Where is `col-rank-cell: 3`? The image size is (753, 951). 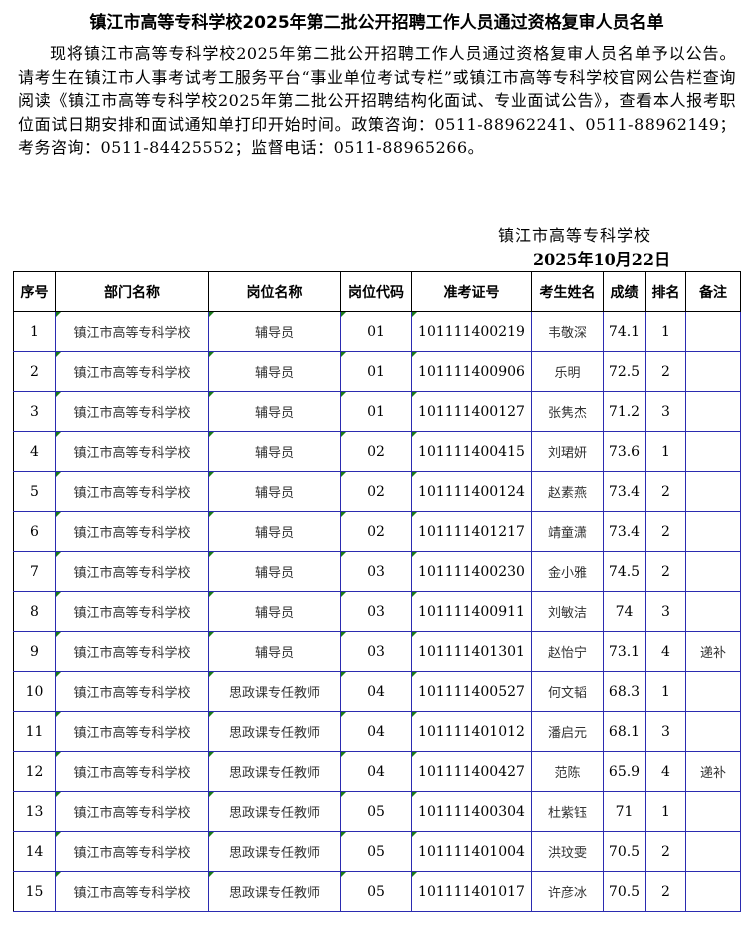 col-rank-cell: 3 is located at coordinates (665, 411).